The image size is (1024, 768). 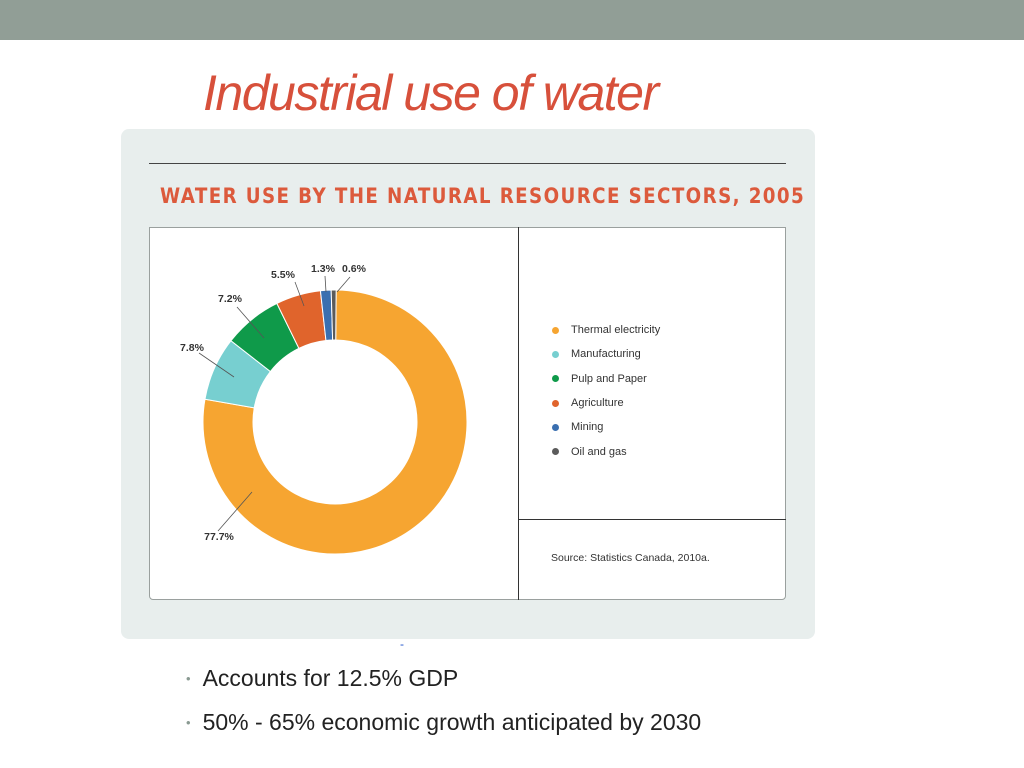 I want to click on legend-label: Thermal electricity, so click(x=616, y=330).